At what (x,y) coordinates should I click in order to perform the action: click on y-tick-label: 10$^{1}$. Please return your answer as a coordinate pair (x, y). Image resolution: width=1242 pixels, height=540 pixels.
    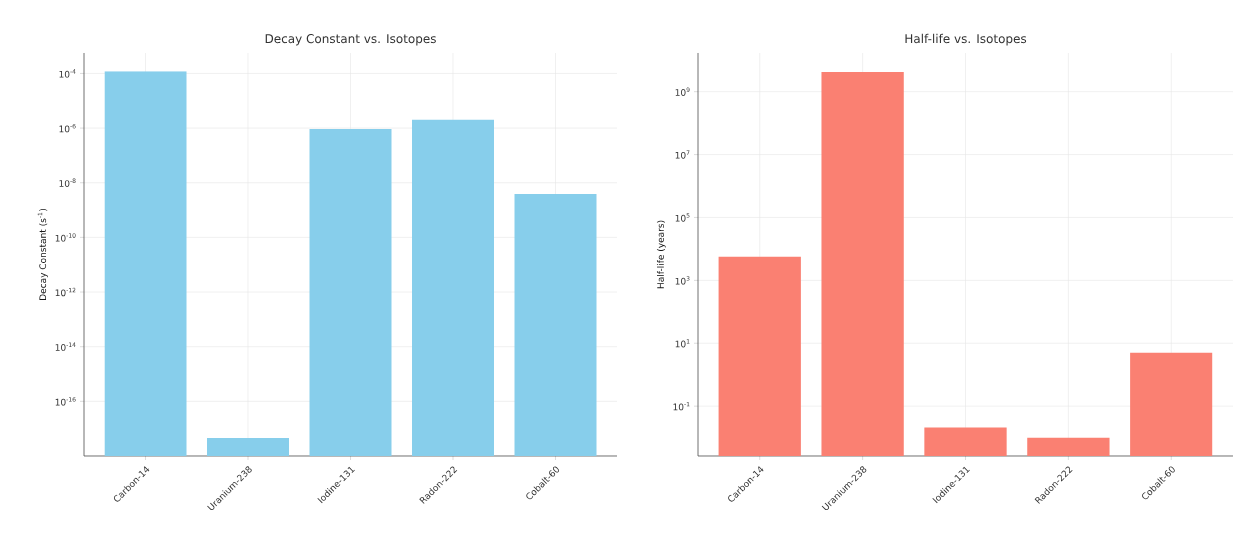
    Looking at the image, I should click on (682, 343).